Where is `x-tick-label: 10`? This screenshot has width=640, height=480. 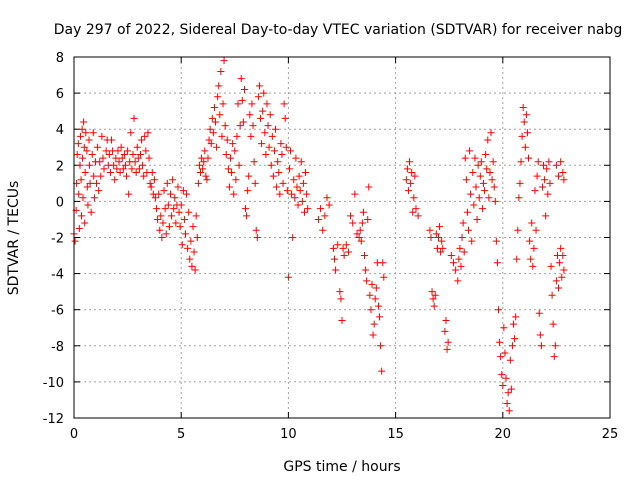 x-tick-label: 10 is located at coordinates (288, 434).